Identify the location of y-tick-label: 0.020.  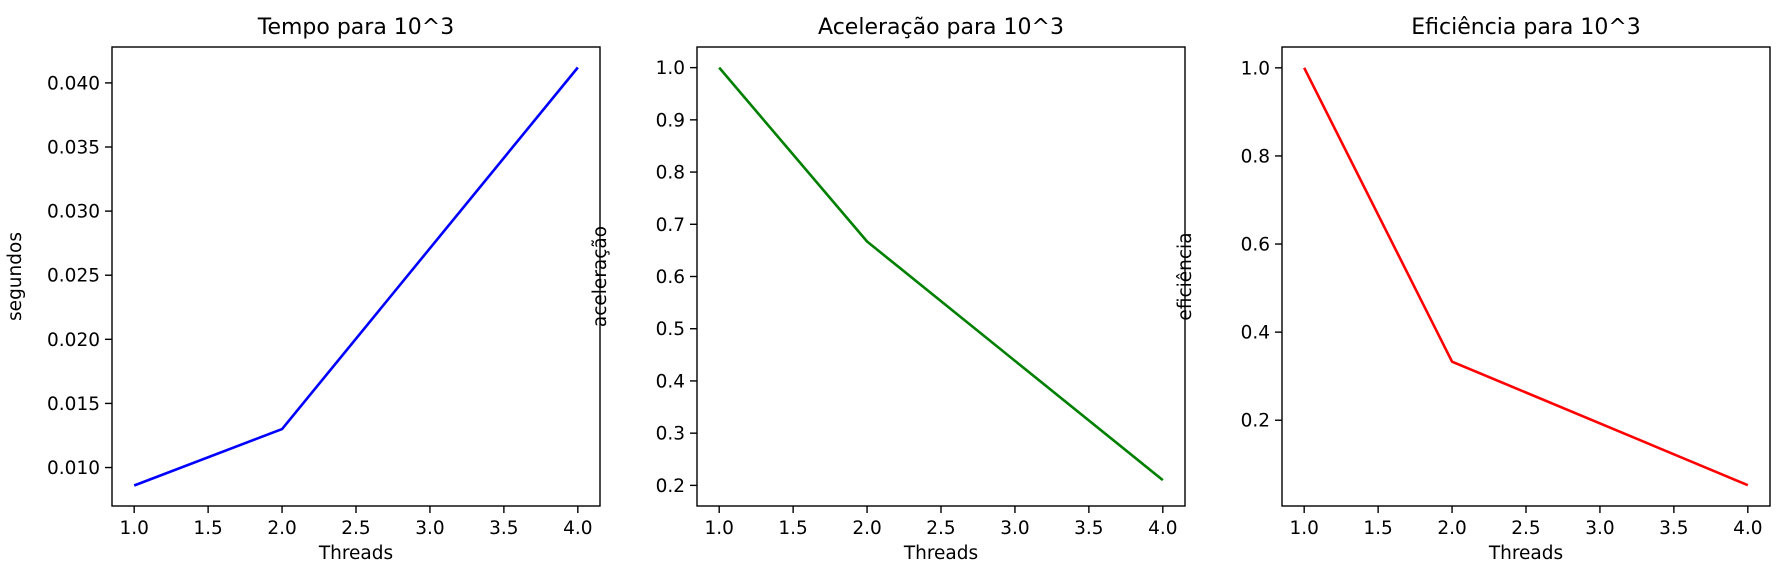
(73, 340).